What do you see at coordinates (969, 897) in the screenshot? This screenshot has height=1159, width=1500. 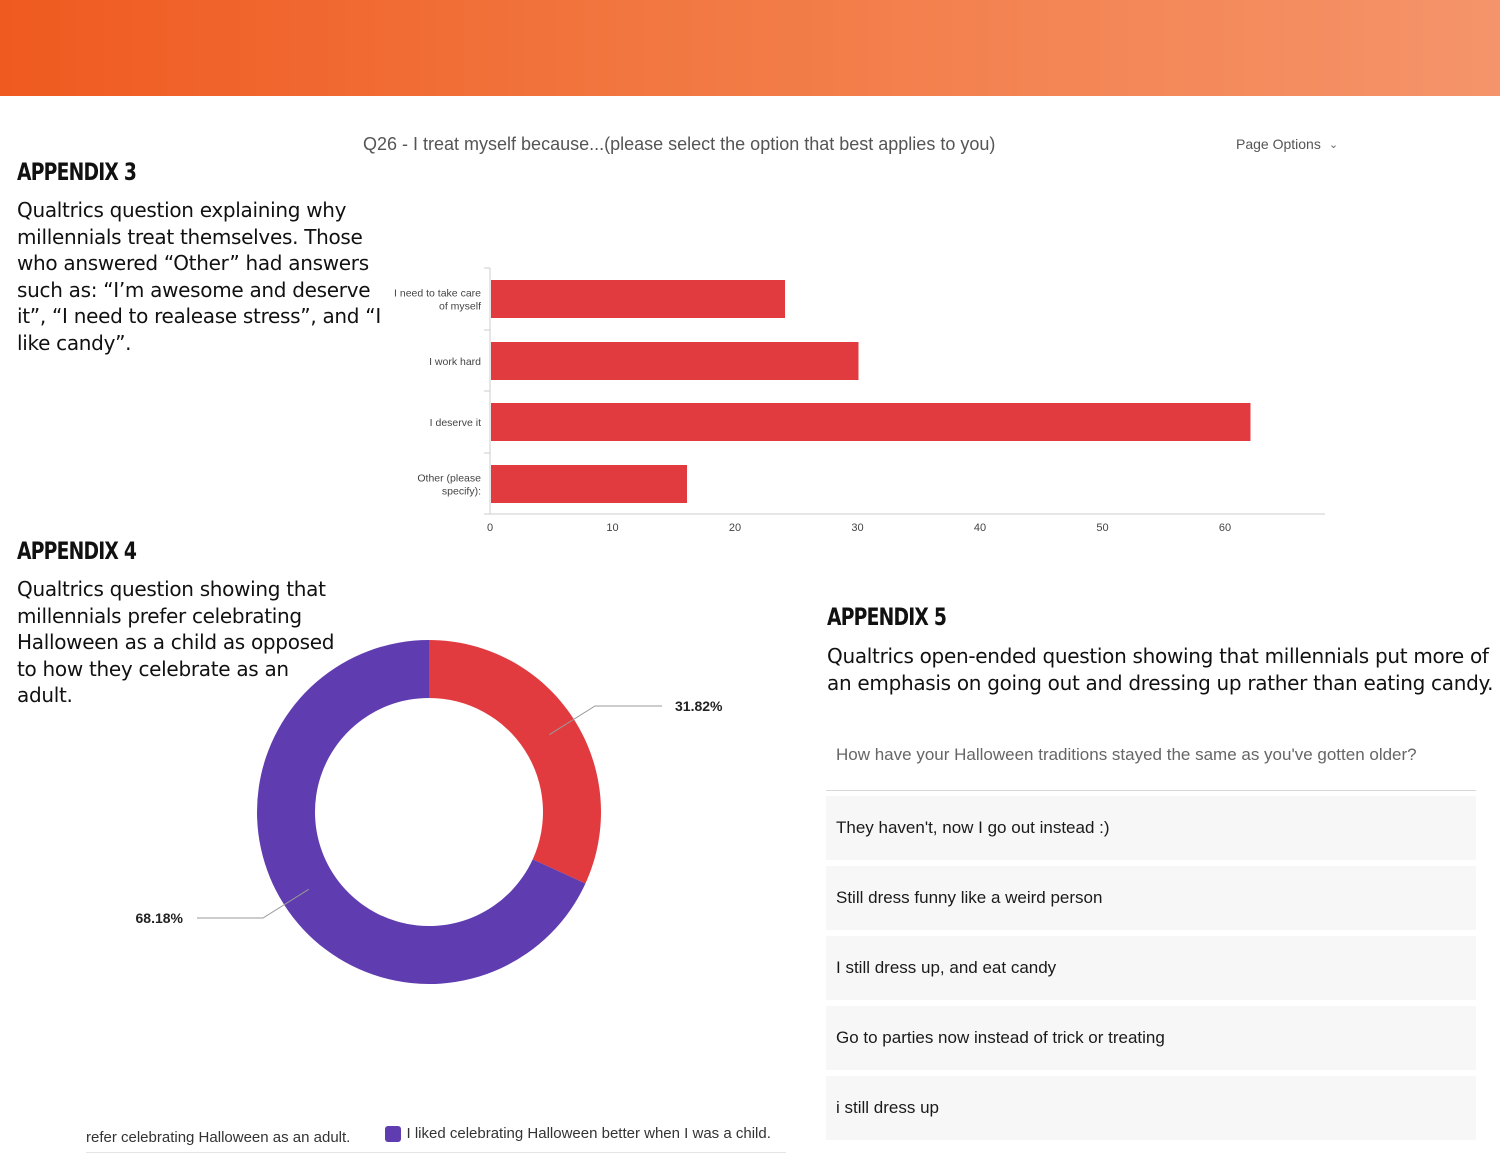 I see `response-text: Still dress funny like a weird person` at bounding box center [969, 897].